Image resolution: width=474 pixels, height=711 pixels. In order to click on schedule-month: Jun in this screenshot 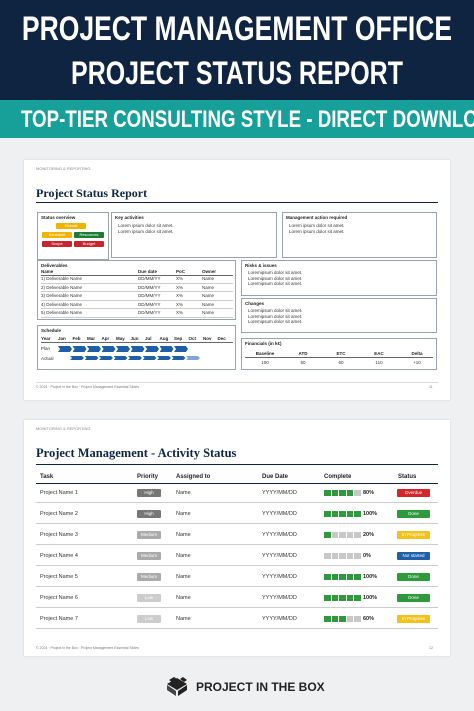, I will do `click(134, 338)`.